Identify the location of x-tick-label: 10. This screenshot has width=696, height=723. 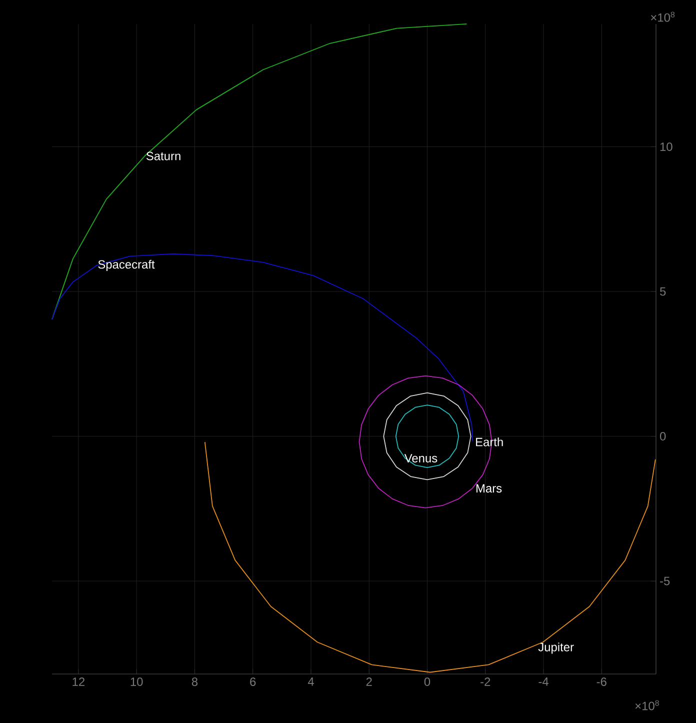
(136, 682).